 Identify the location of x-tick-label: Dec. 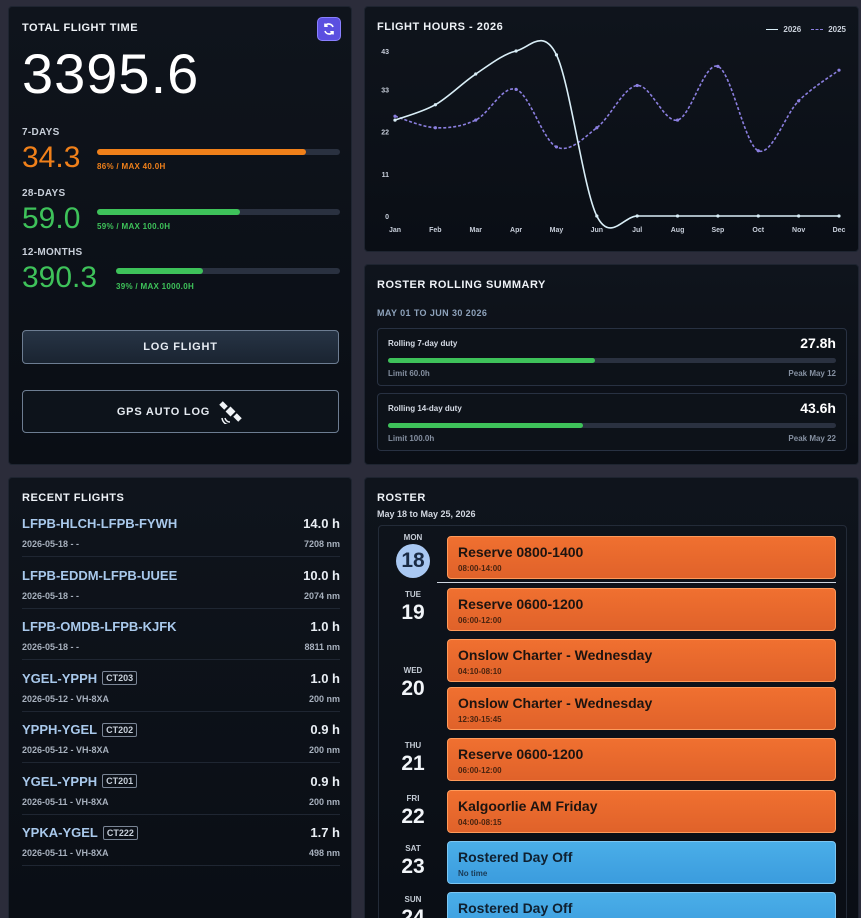
(839, 230).